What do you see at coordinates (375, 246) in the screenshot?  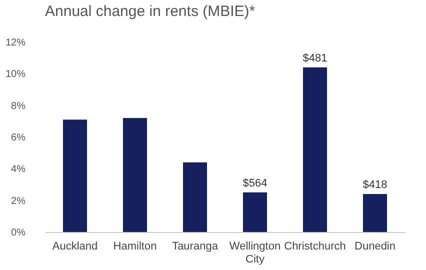 I see `x-tick-label: Dunedin` at bounding box center [375, 246].